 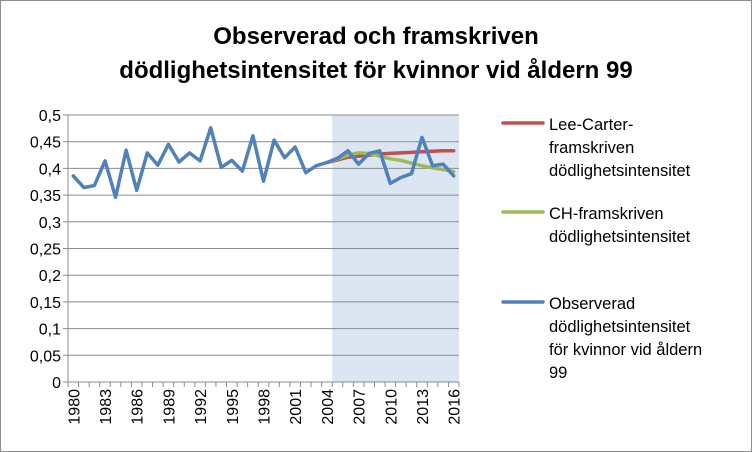 I want to click on x-tick-label: 2001, so click(x=296, y=407).